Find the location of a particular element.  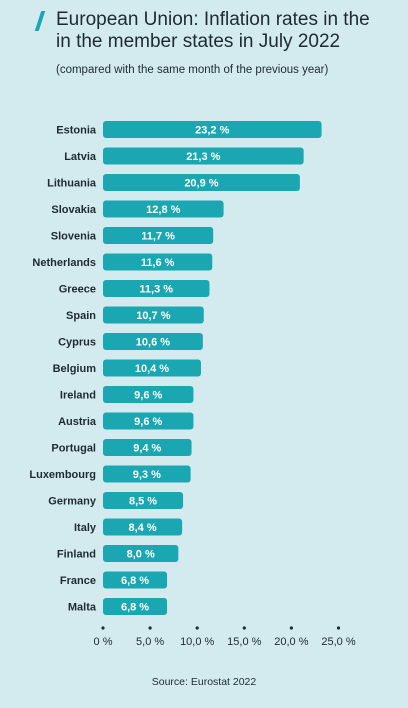

bar-finland is located at coordinates (141, 553).